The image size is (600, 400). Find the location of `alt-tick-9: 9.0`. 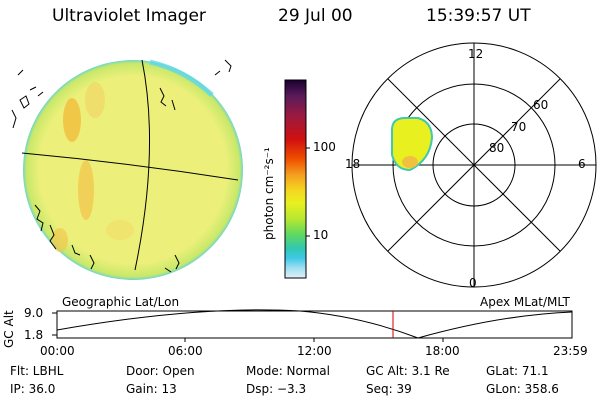

alt-tick-9: 9.0 is located at coordinates (34, 313).